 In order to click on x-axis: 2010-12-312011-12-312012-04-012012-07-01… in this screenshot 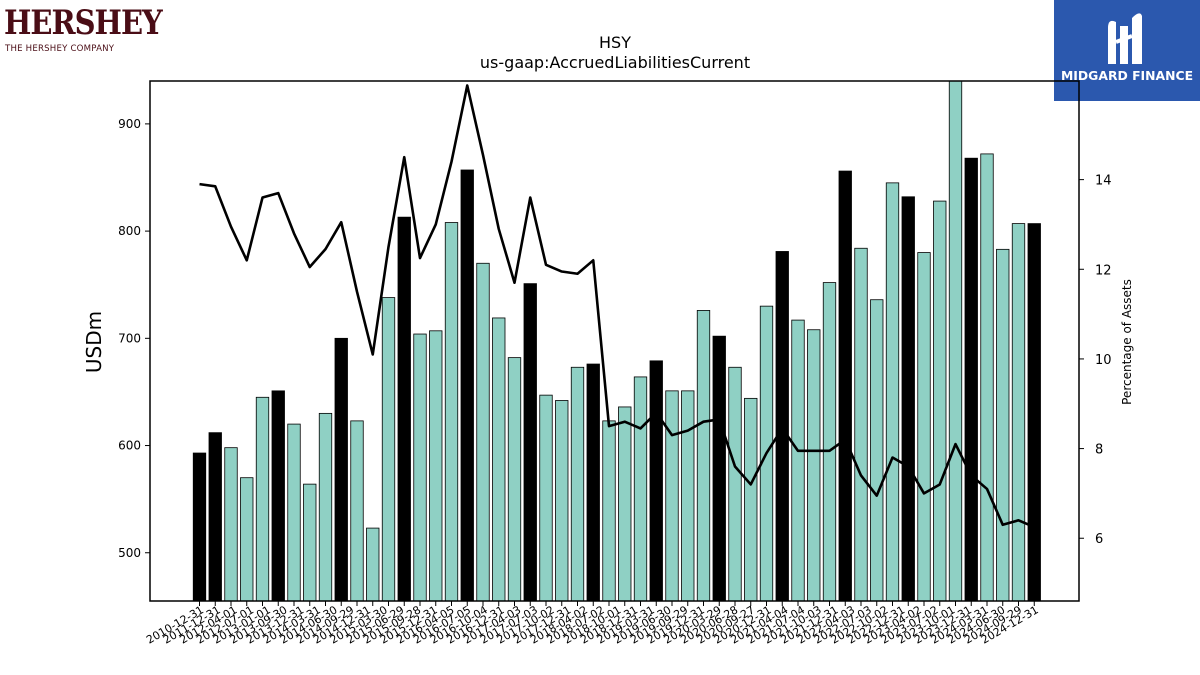, I will do `click(592, 624)`.